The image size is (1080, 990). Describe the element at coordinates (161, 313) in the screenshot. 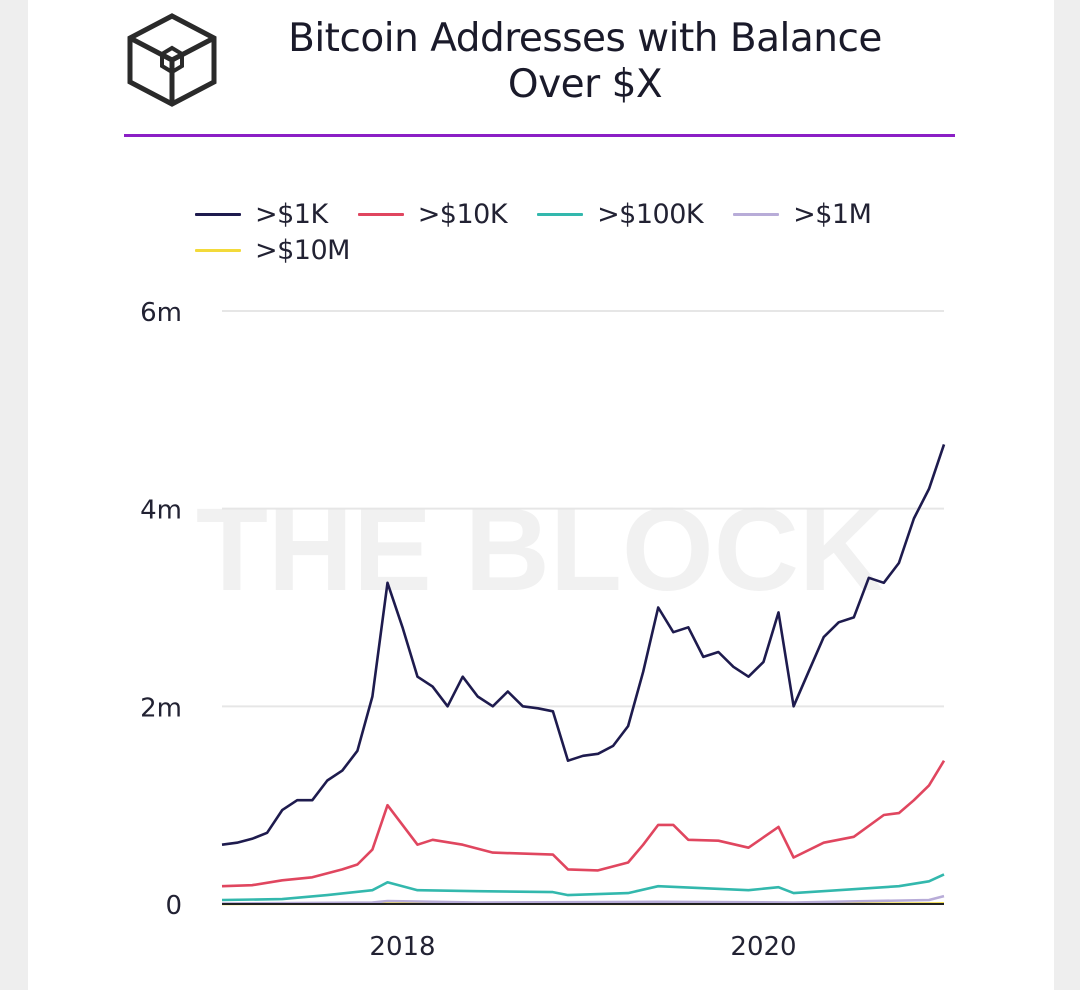

I see `y-tick-label: 6m` at that location.